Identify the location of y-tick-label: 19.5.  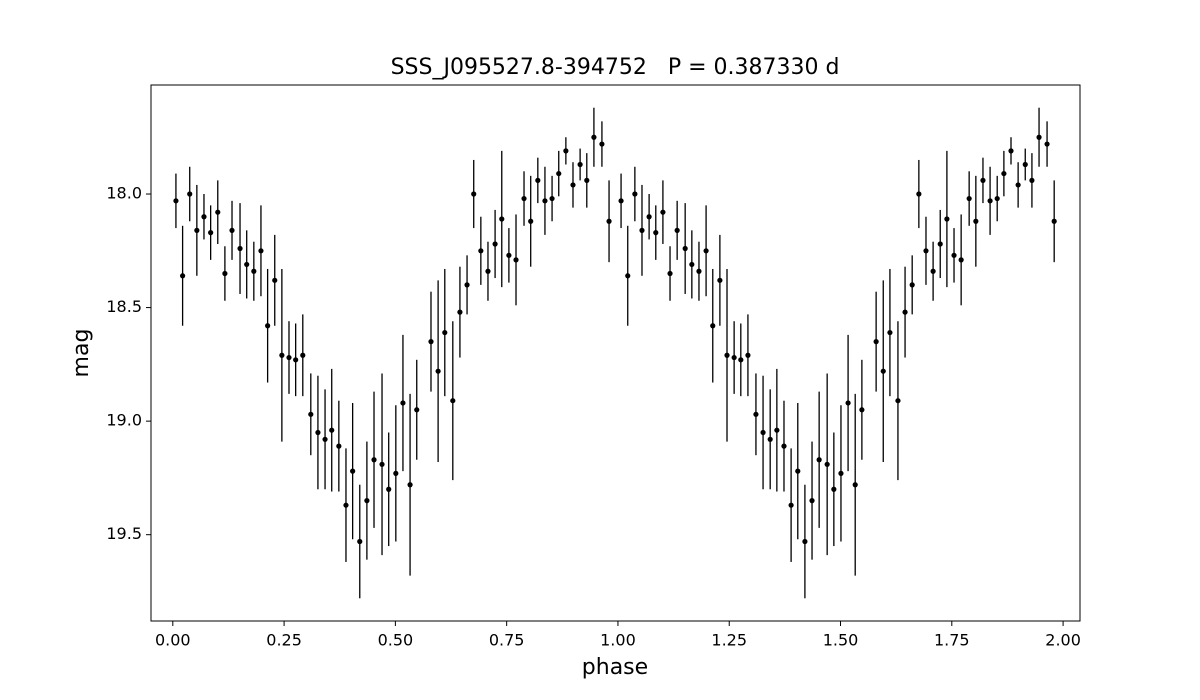
(124, 533).